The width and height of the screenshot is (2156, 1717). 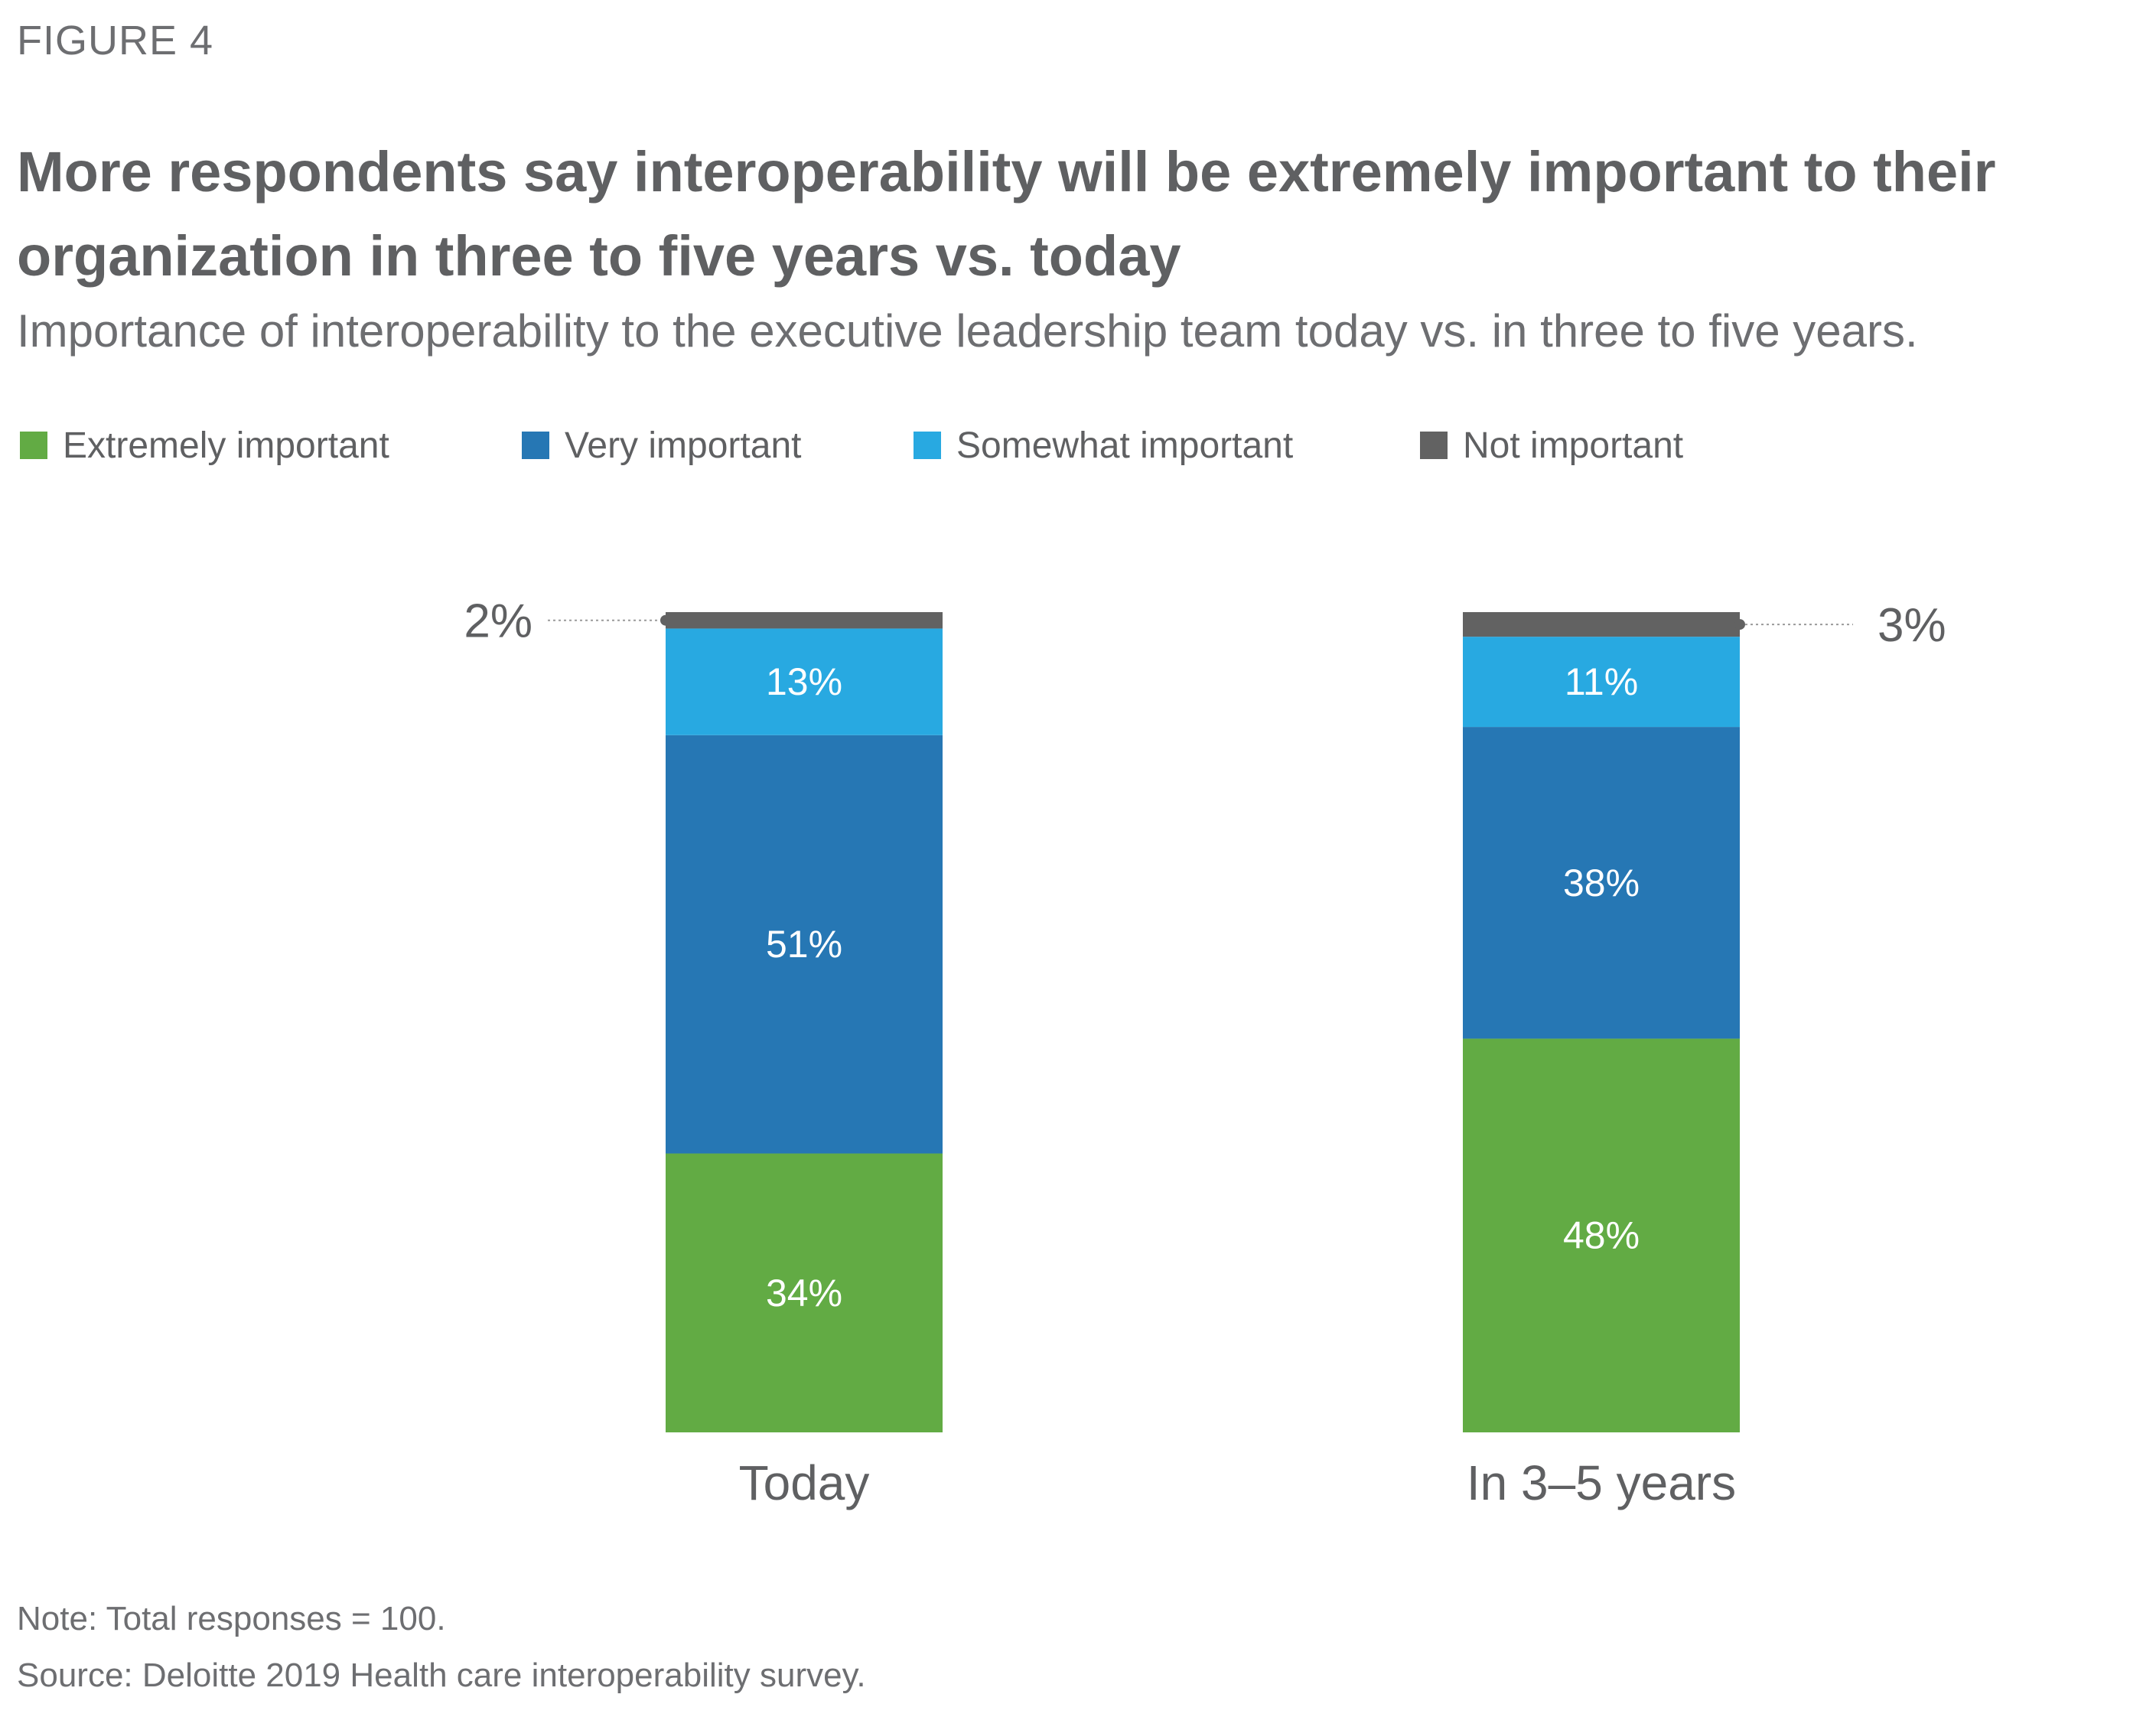 I want to click on legend-item-very-important: Very important, so click(x=661, y=445).